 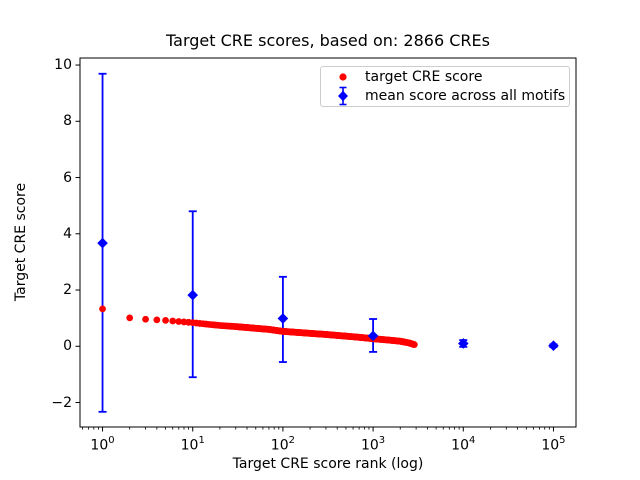 What do you see at coordinates (21, 242) in the screenshot?
I see `y-axis-label: Target CRE score` at bounding box center [21, 242].